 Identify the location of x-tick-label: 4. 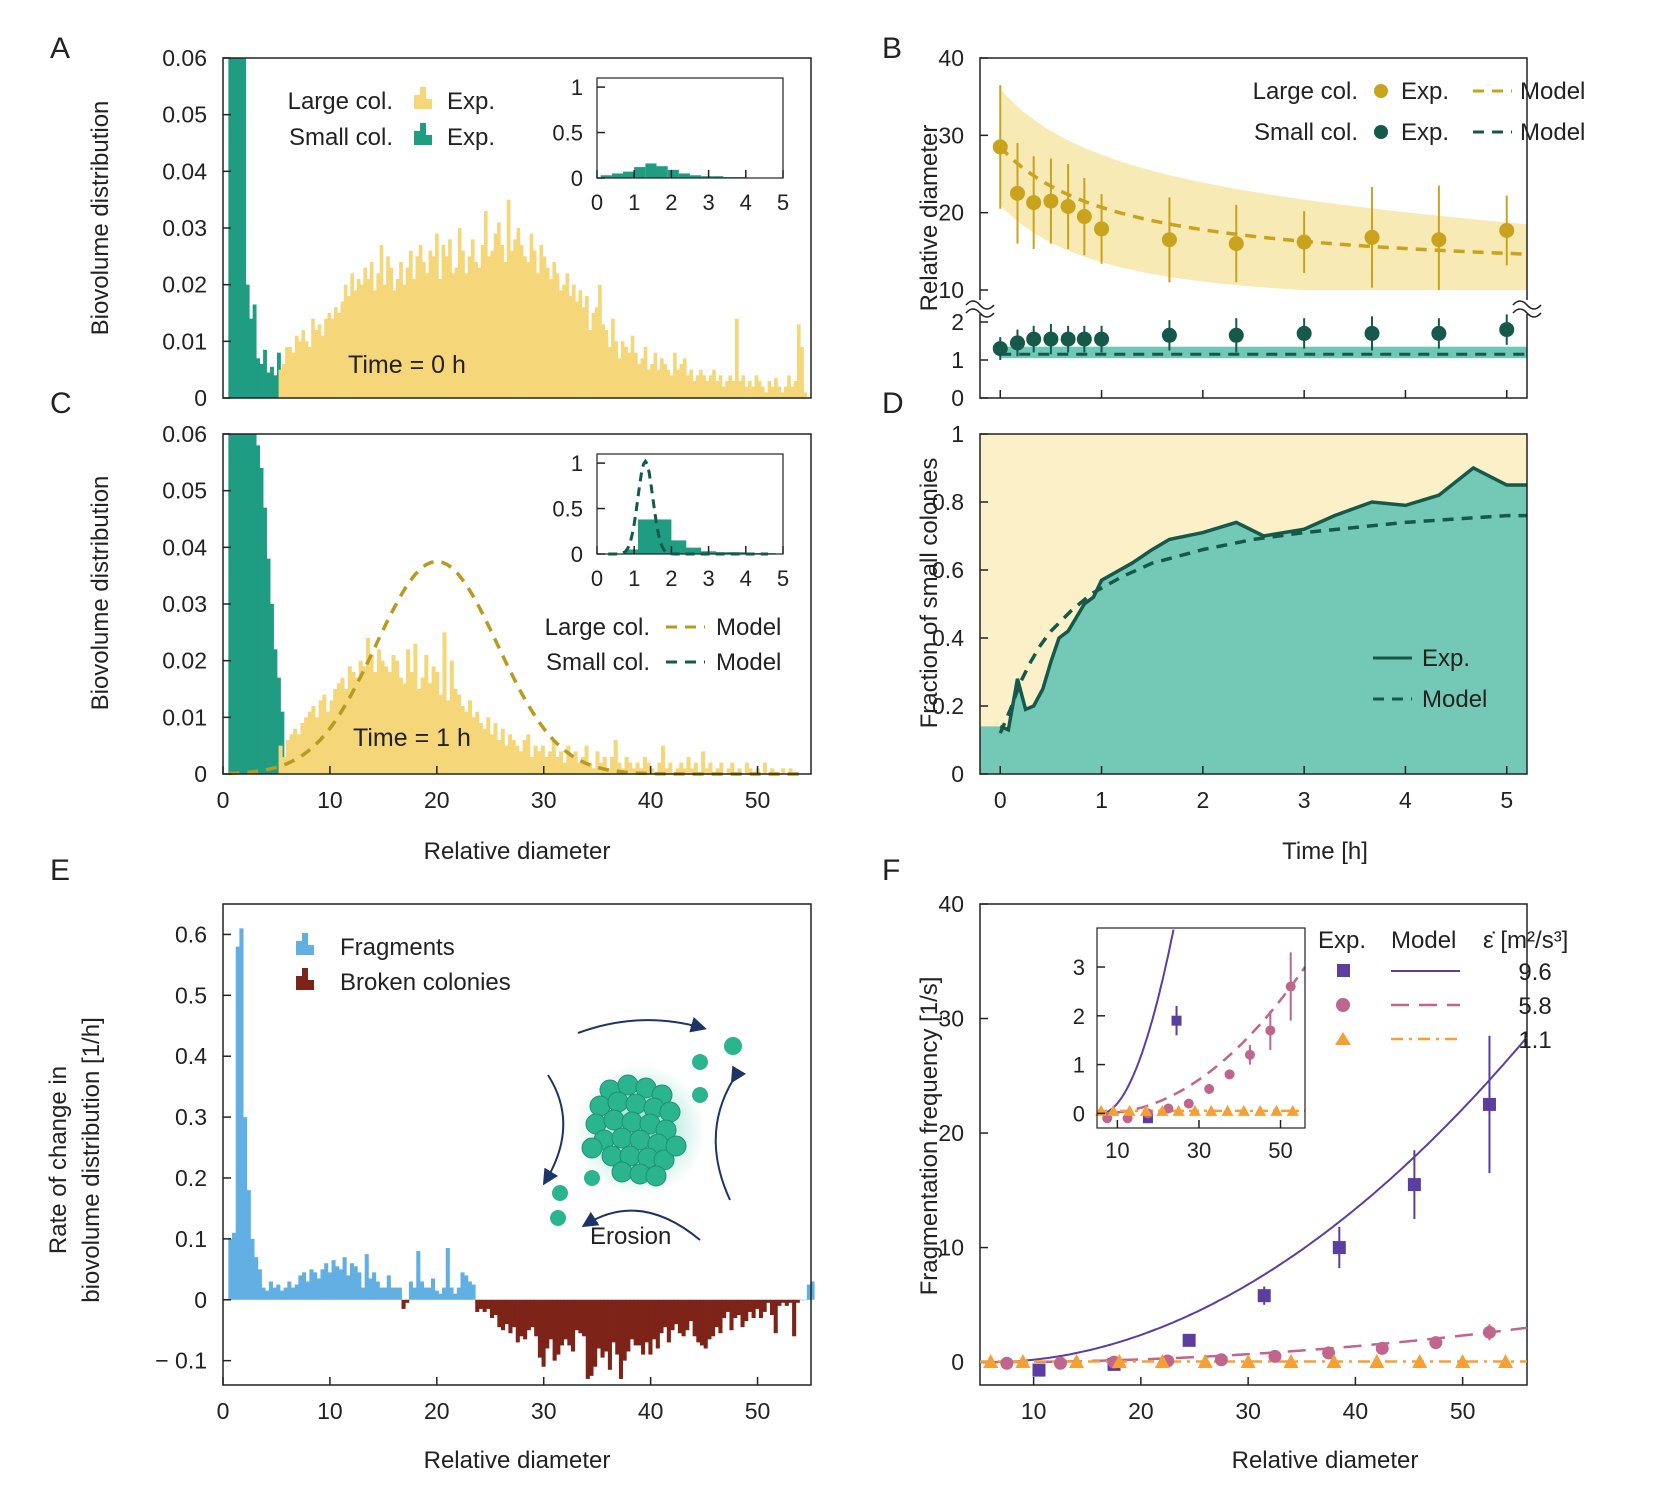
(1405, 800).